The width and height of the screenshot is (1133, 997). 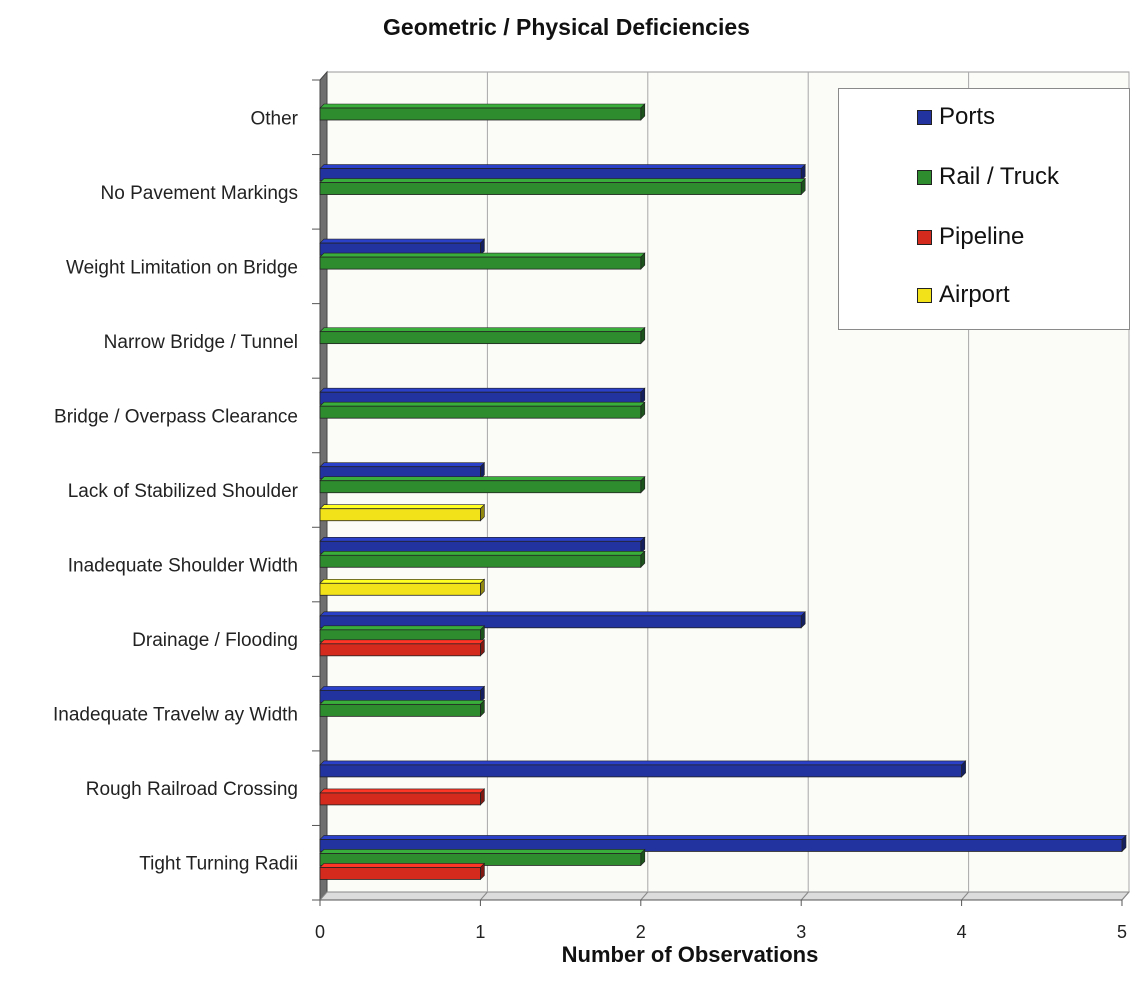 I want to click on legend: Ports Rail / Truck Pipeline Airport, so click(x=984, y=209).